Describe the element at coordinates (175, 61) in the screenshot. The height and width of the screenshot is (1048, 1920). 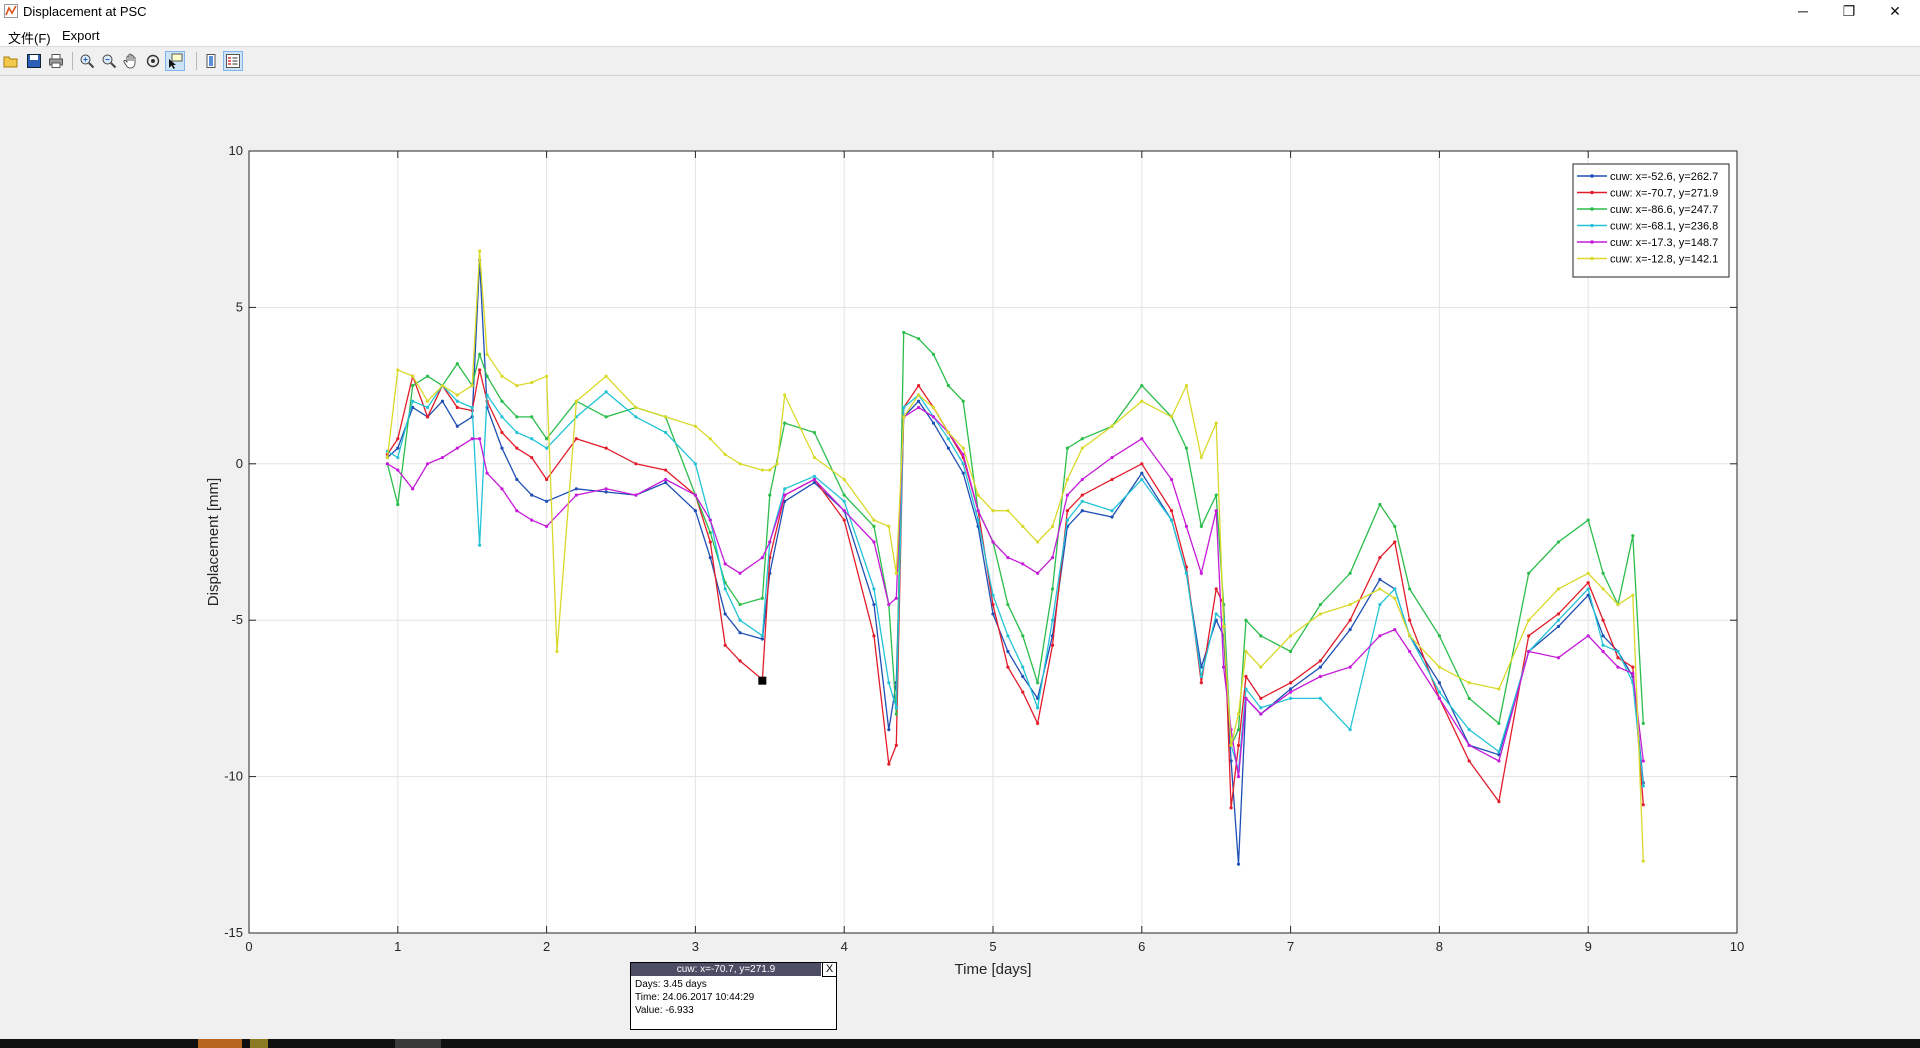
I see `data-cursor-button` at that location.